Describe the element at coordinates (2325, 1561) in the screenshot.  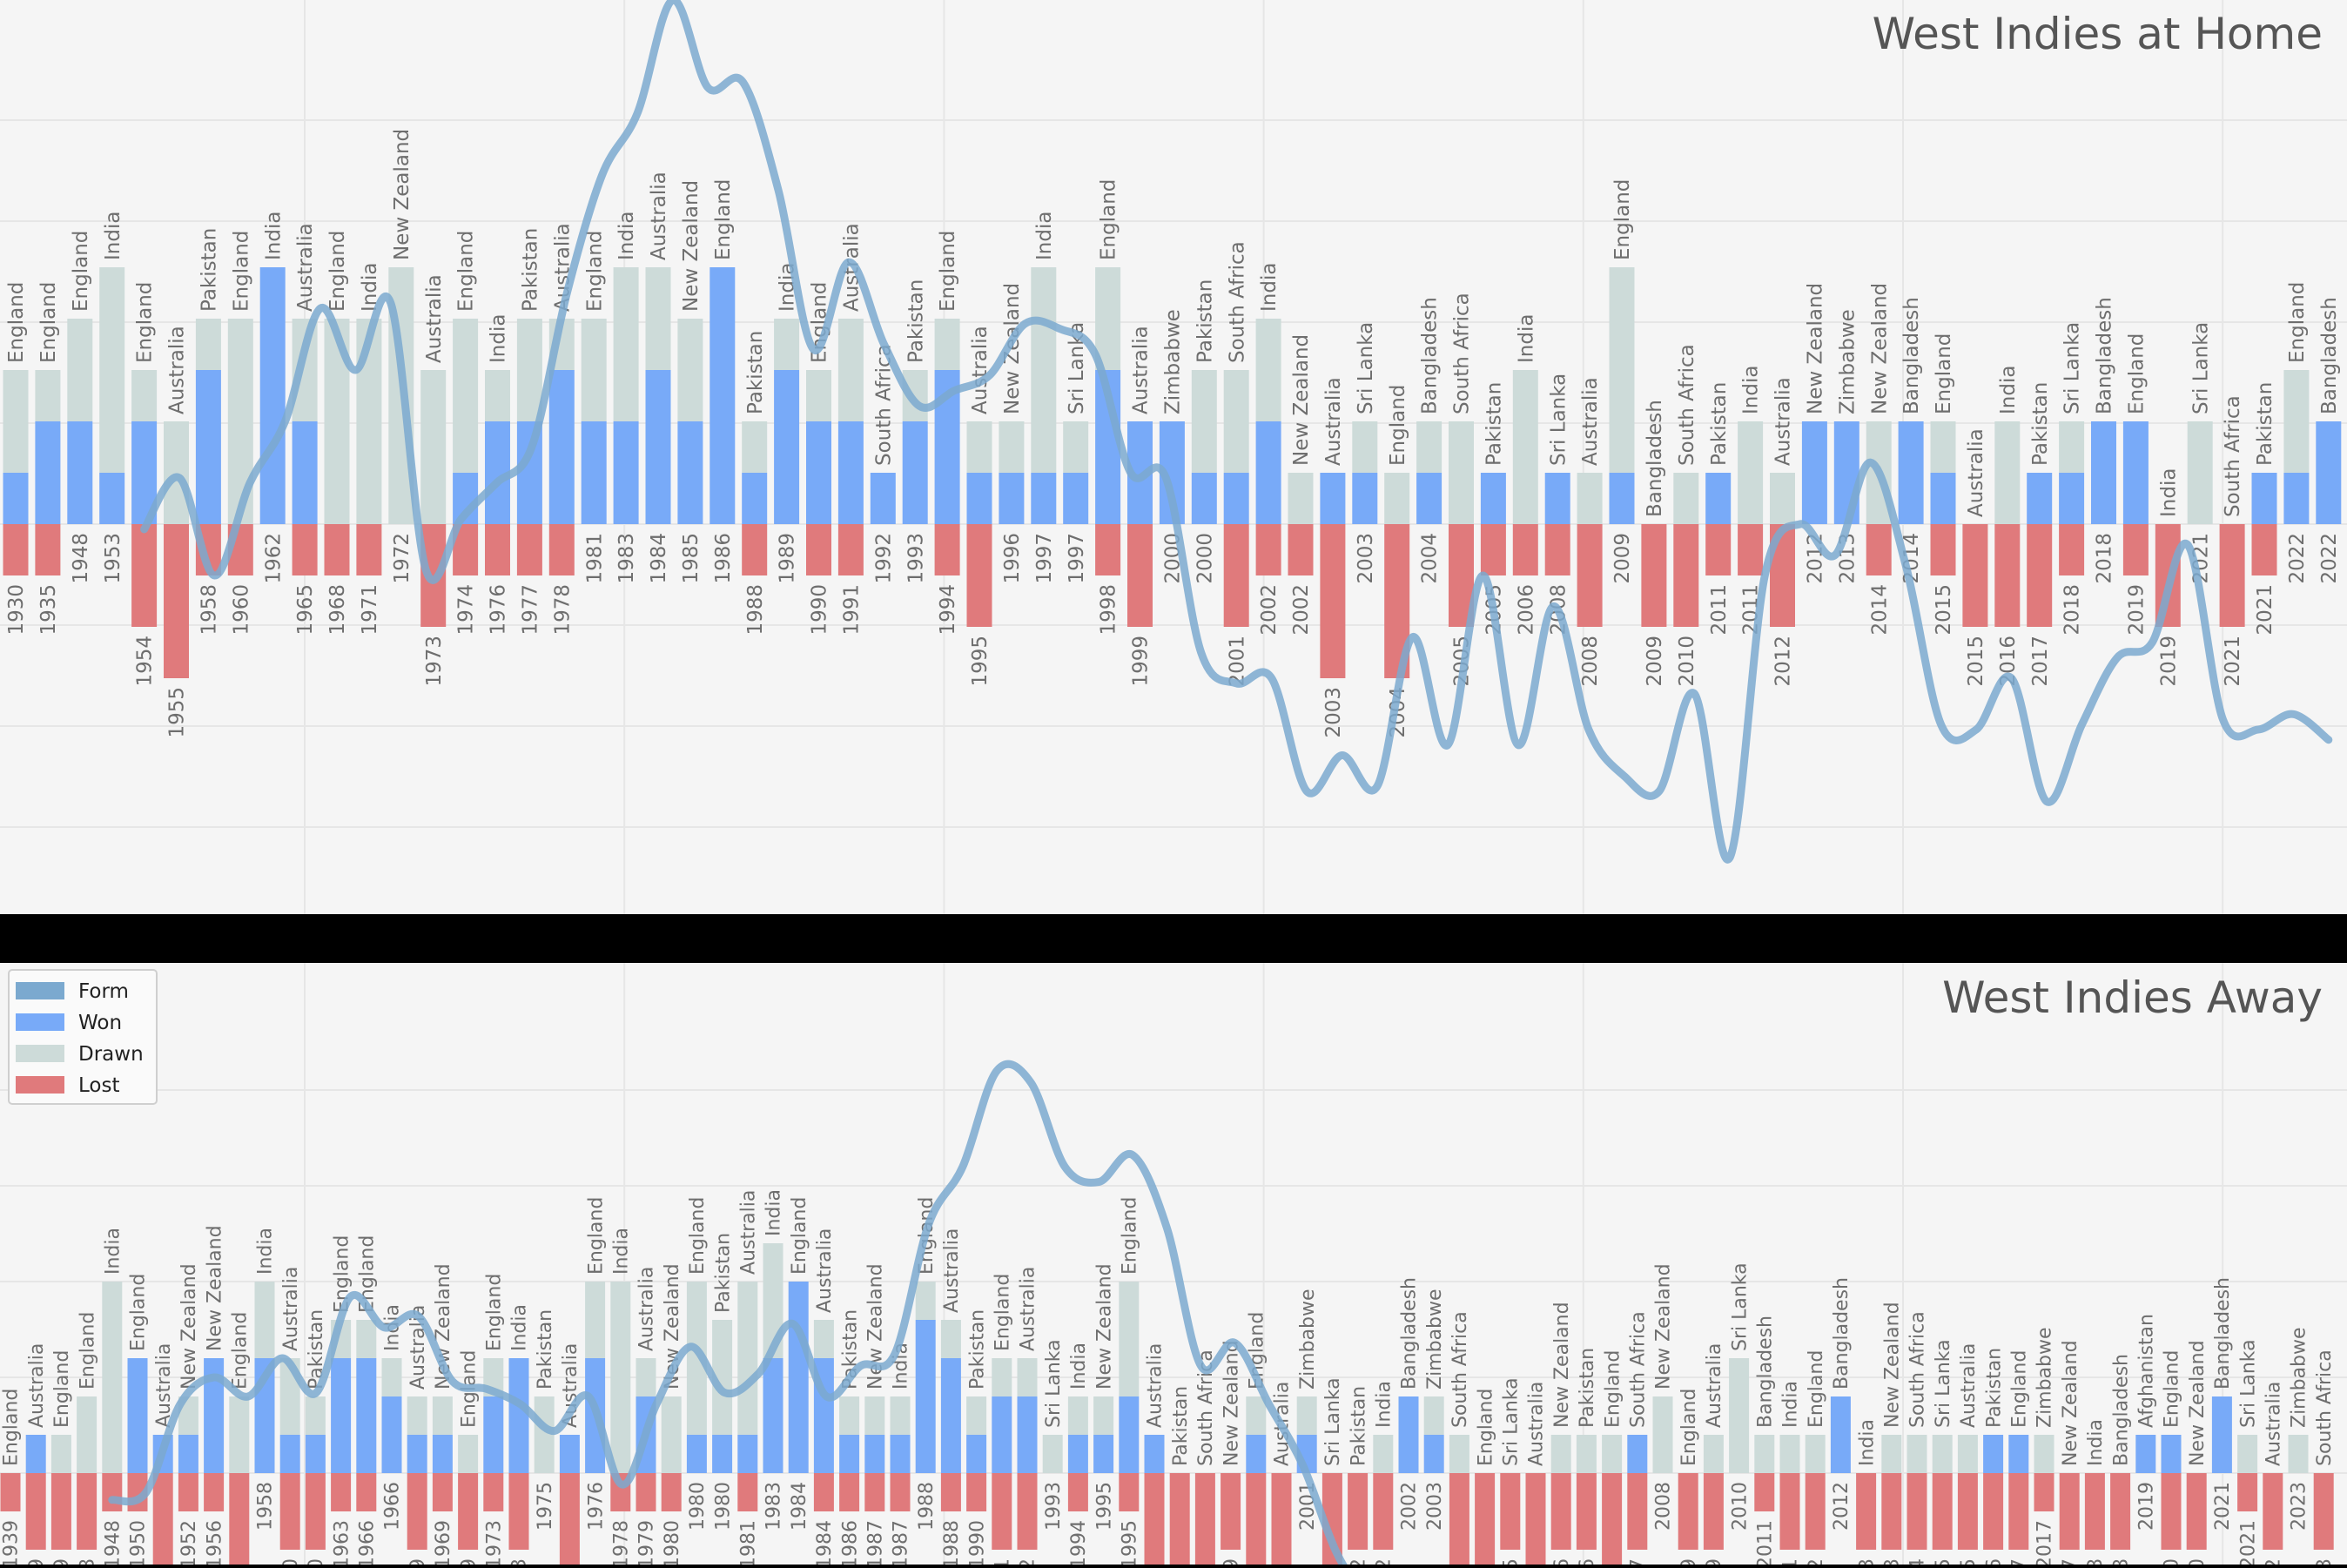
I see `bar-label-year: 2023` at that location.